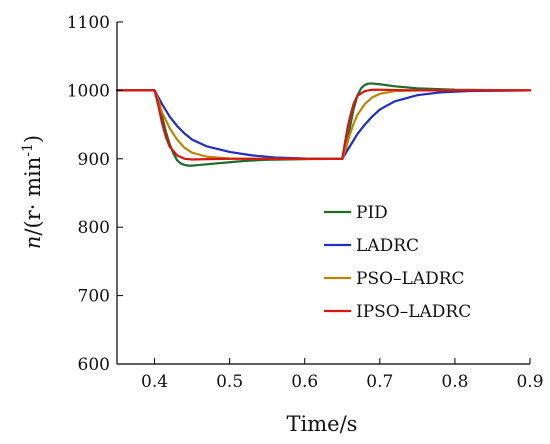 This screenshot has width=550, height=444. Describe the element at coordinates (94, 297) in the screenshot. I see `y-tick-label: 700` at that location.